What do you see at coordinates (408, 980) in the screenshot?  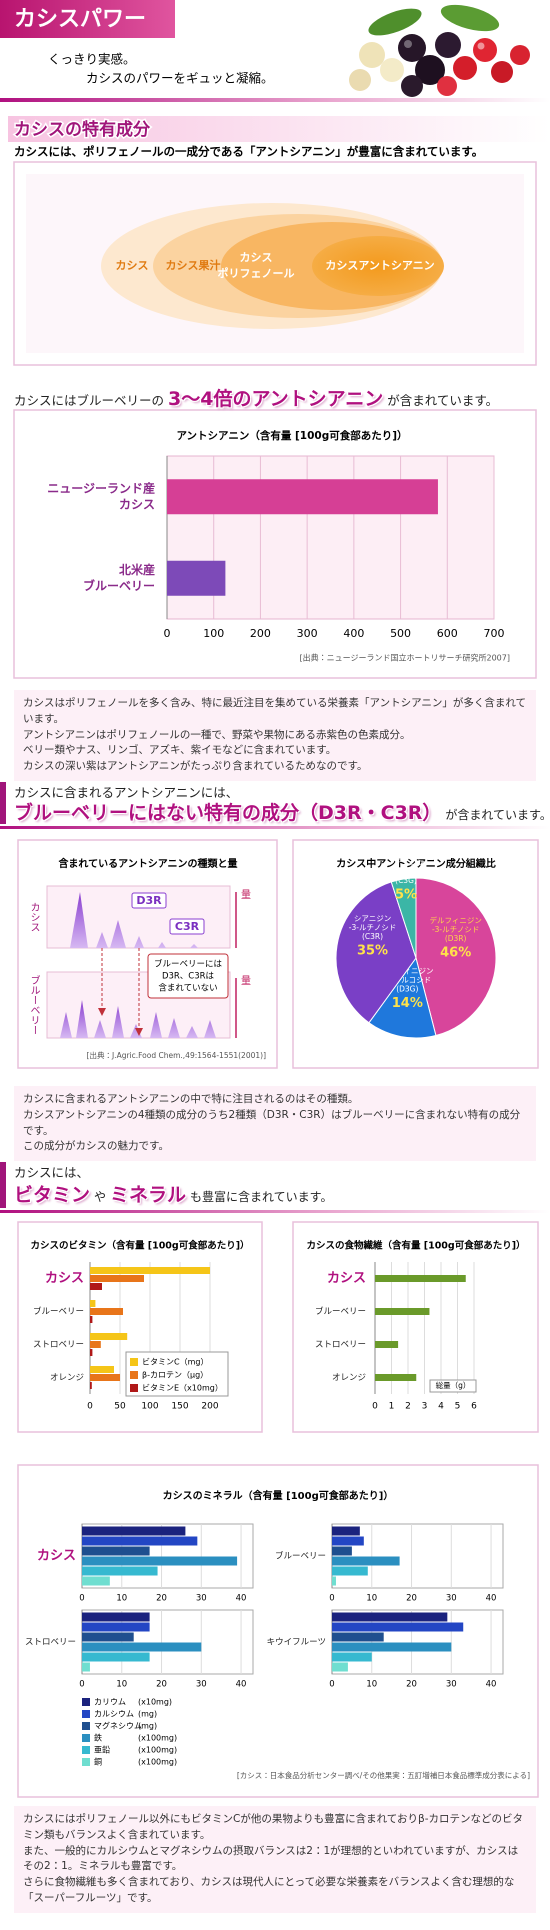 I see `slice-label: -3-グルコシド` at bounding box center [408, 980].